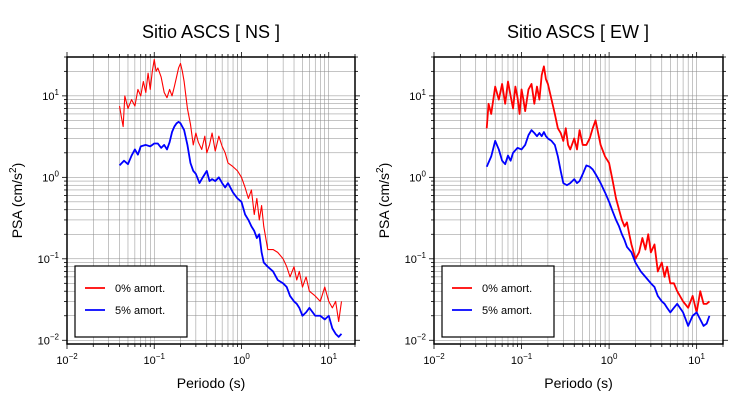 This screenshot has width=730, height=400. Describe the element at coordinates (211, 32) in the screenshot. I see `chart-title: Sitio ASCS [ NS ]` at that location.